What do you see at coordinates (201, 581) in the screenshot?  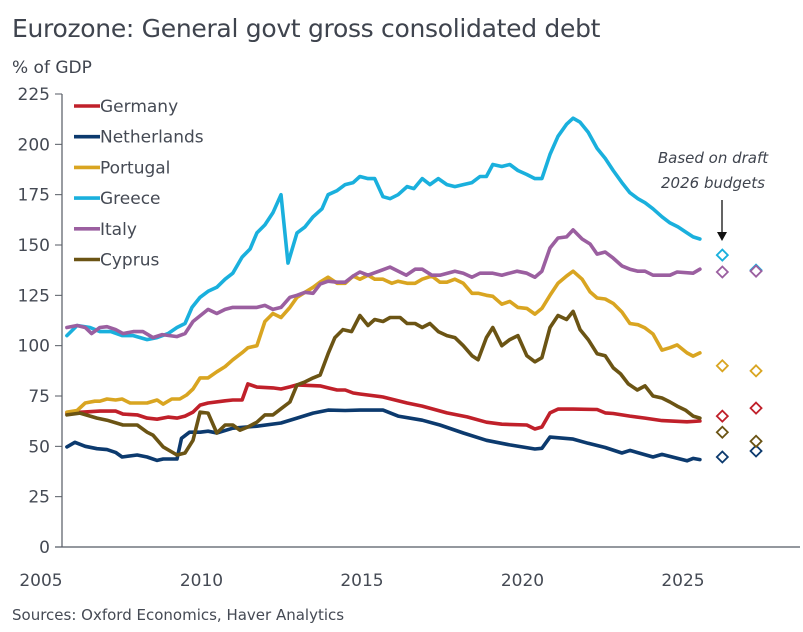 I see `x-tick-label: 2010` at bounding box center [201, 581].